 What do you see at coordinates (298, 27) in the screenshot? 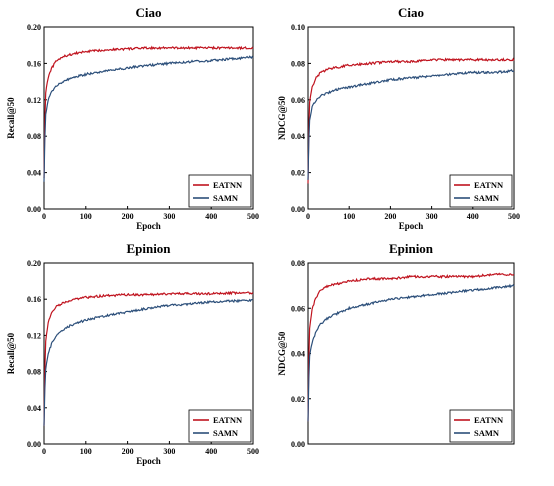
I see `y-tick-label: 0.10` at bounding box center [298, 27].